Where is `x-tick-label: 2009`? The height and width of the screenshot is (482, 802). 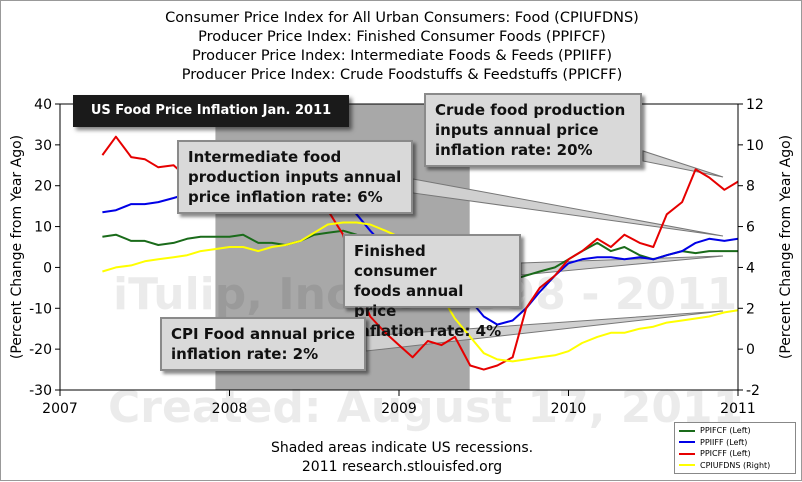
x-tick-label: 2009 is located at coordinates (399, 409).